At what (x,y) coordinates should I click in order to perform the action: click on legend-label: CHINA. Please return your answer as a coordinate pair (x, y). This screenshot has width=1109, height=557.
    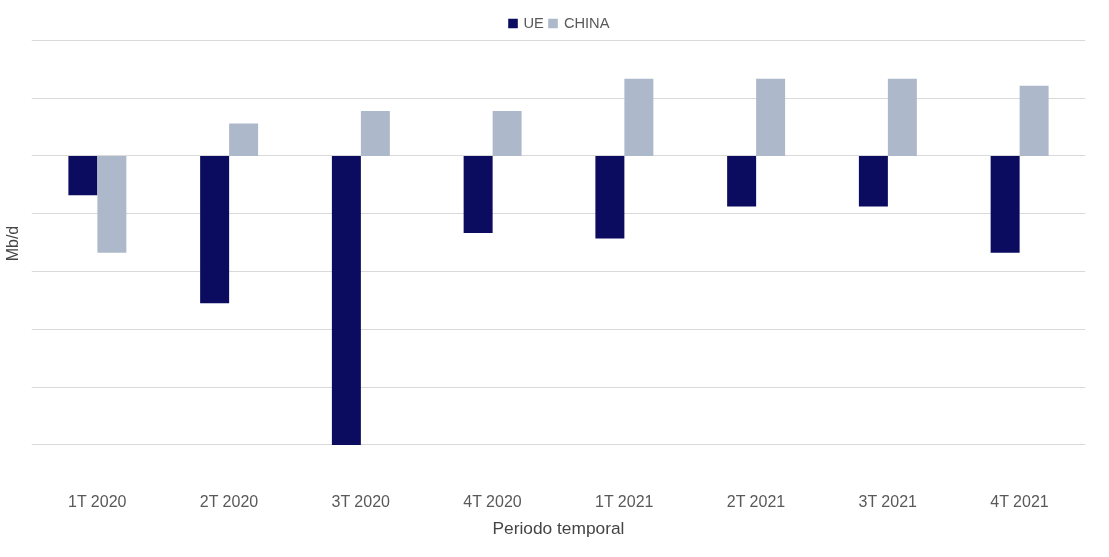
    Looking at the image, I should click on (586, 23).